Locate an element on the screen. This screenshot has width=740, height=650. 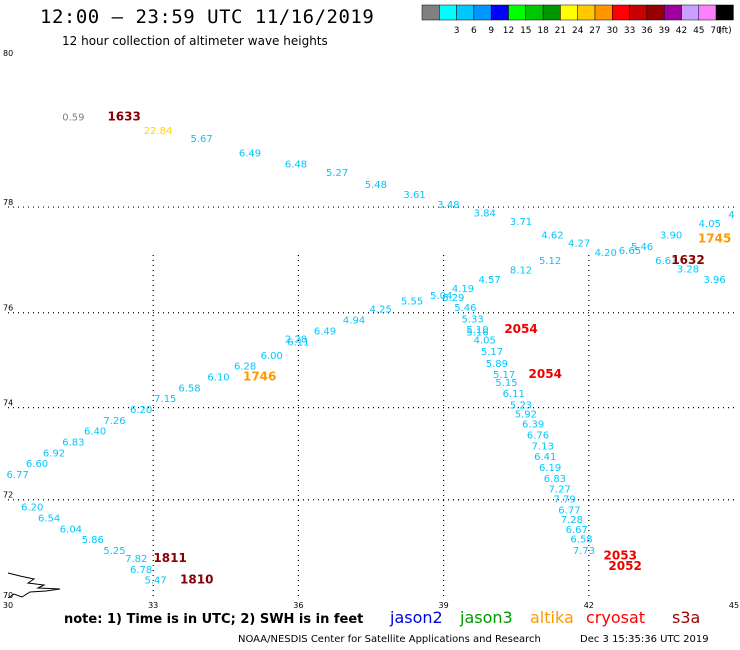
wave-height-value: 7.82 is located at coordinates (136, 559).